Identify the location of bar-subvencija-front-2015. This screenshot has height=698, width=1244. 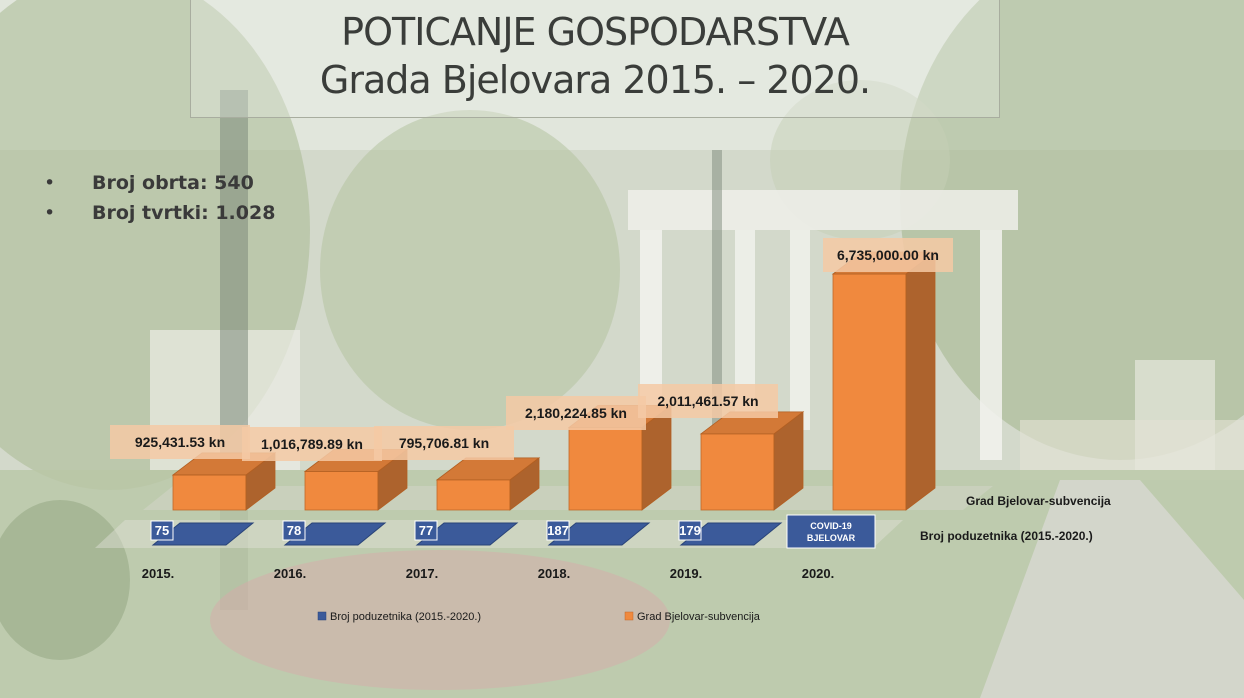
(209, 492).